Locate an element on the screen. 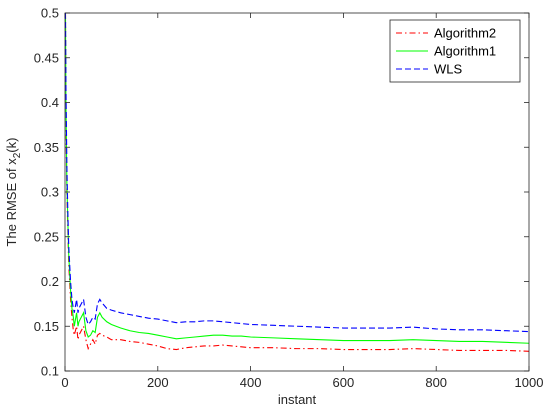  y-tick-label: 0.2 is located at coordinates (50, 281).